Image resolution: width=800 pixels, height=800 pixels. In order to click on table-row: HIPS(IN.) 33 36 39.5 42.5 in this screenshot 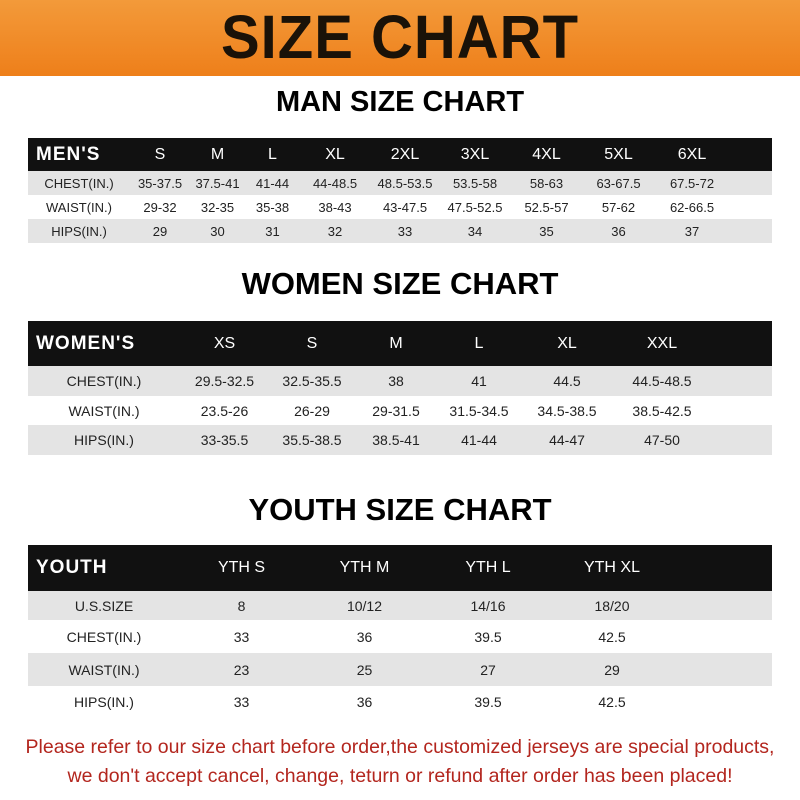, I will do `click(400, 702)`.